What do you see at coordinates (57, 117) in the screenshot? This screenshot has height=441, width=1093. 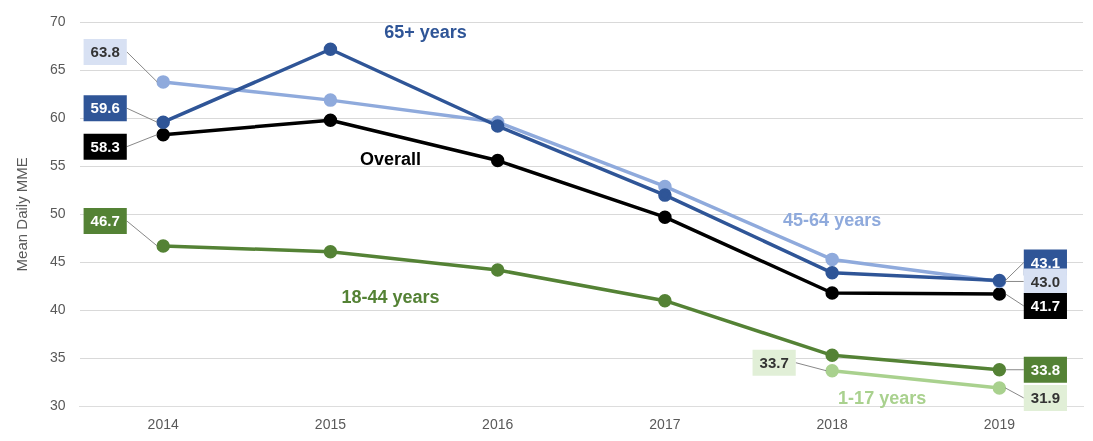 I see `y-tick-label: 60` at bounding box center [57, 117].